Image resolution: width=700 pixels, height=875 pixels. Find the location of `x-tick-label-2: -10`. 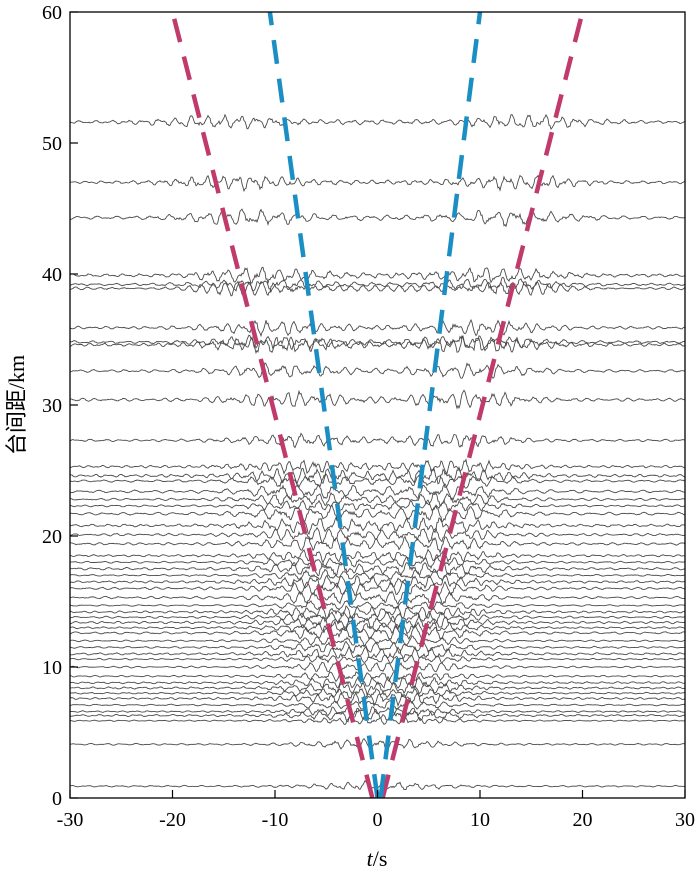

x-tick-label-2: -10 is located at coordinates (275, 820).